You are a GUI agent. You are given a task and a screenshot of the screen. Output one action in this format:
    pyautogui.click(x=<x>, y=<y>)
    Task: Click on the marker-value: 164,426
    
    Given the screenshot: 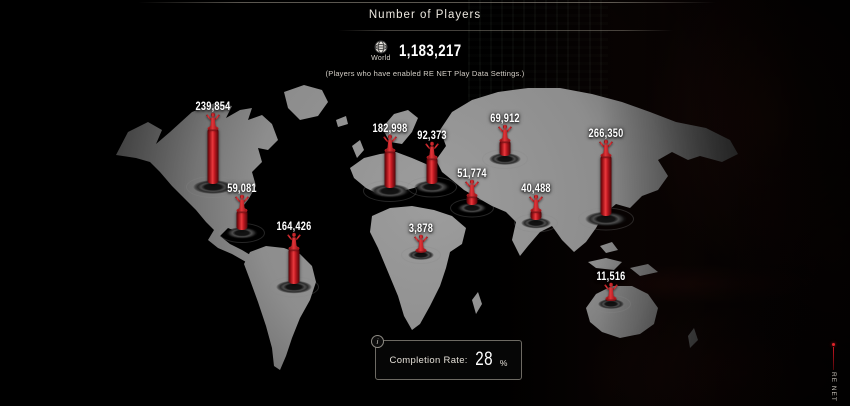 What is the action you would take?
    pyautogui.click(x=294, y=227)
    